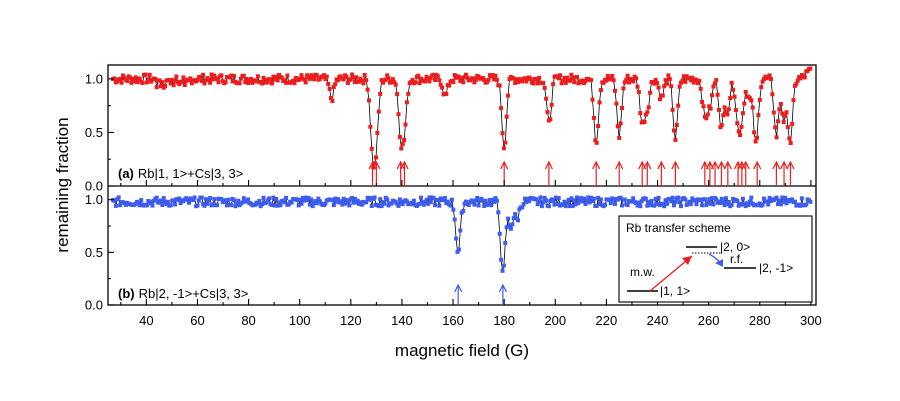 The image size is (900, 401). Describe the element at coordinates (642, 272) in the screenshot. I see `mw-label: m.w.` at that location.